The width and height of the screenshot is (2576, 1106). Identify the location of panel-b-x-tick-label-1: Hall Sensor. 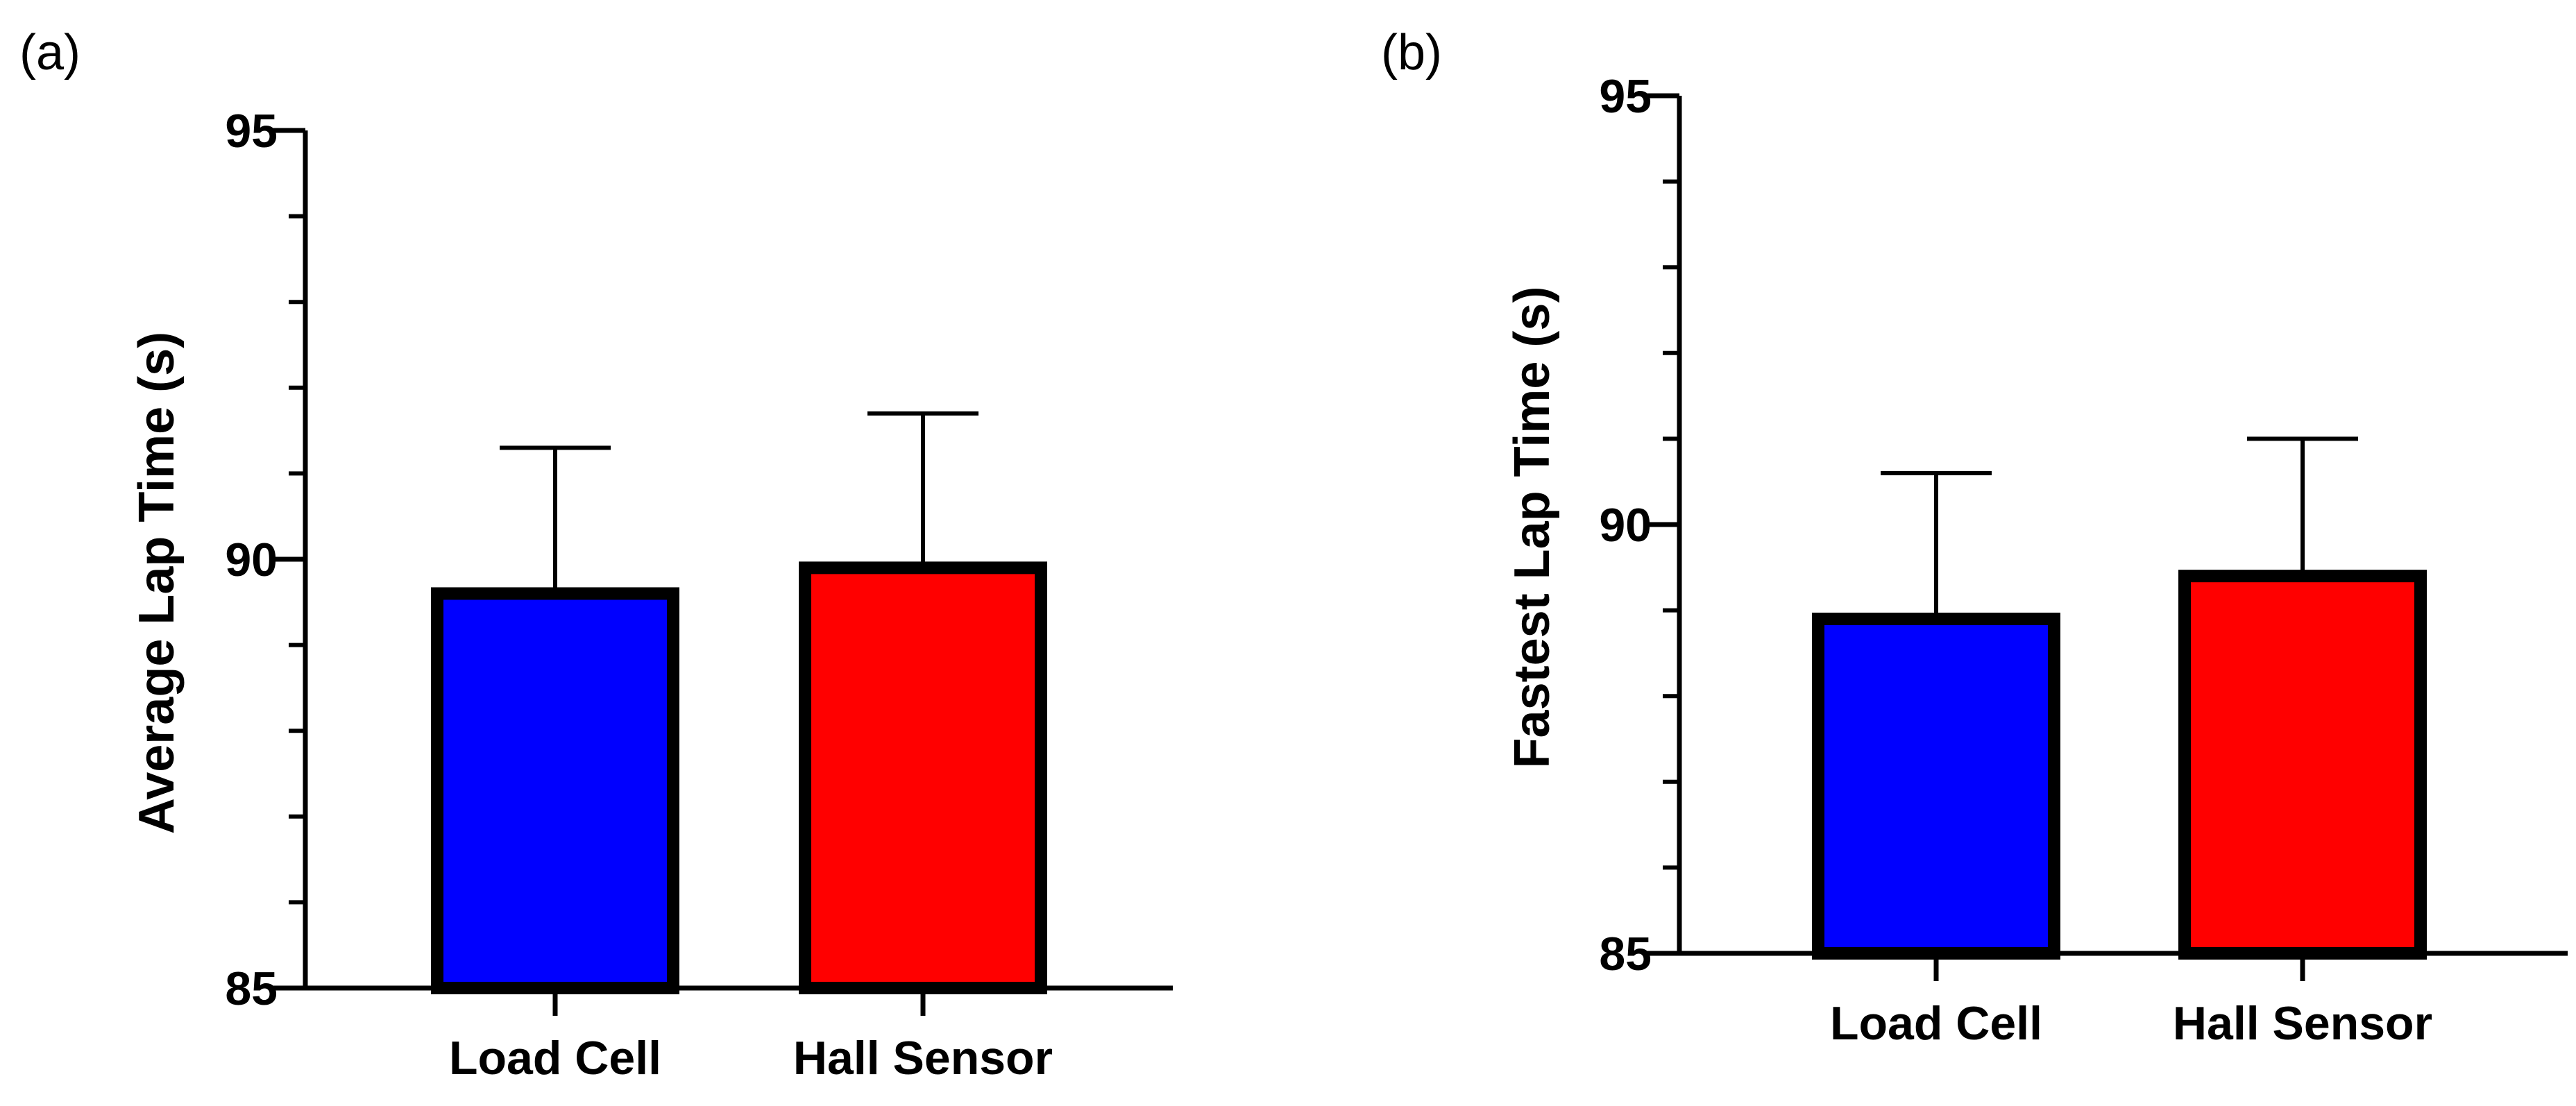
(2303, 1023).